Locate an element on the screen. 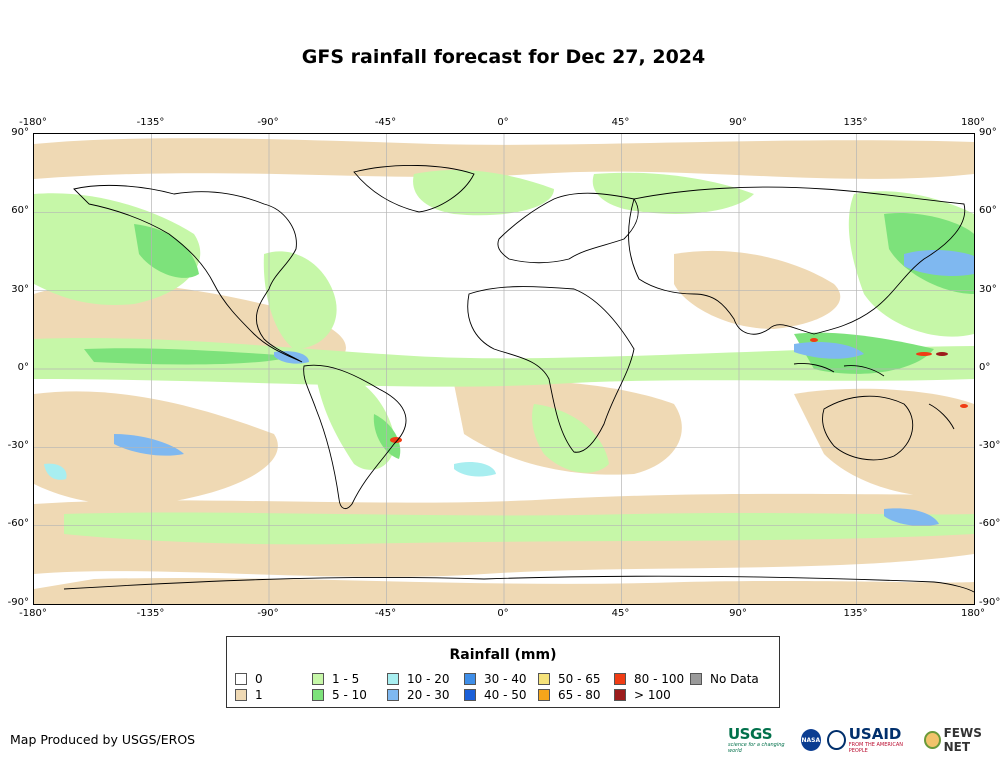  lon-tick-bottom: 90° is located at coordinates (738, 613).